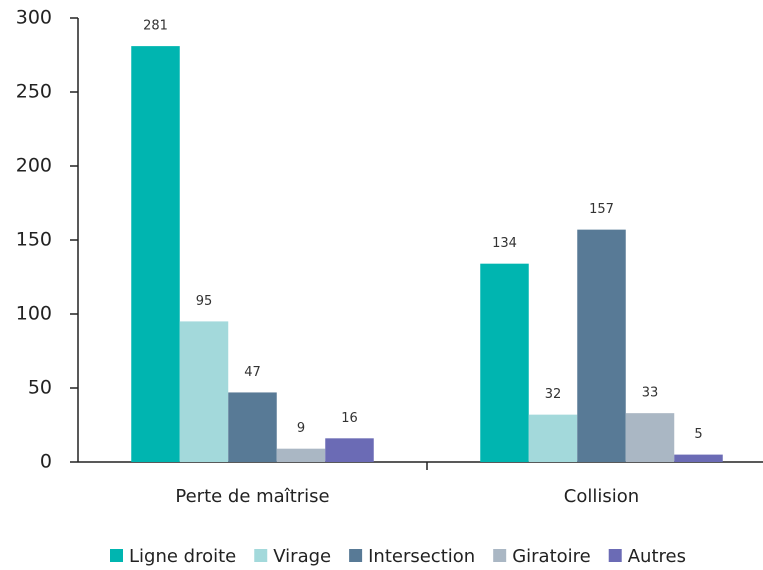 The height and width of the screenshot is (570, 763). What do you see at coordinates (302, 556) in the screenshot?
I see `legend-label: Virage` at bounding box center [302, 556].